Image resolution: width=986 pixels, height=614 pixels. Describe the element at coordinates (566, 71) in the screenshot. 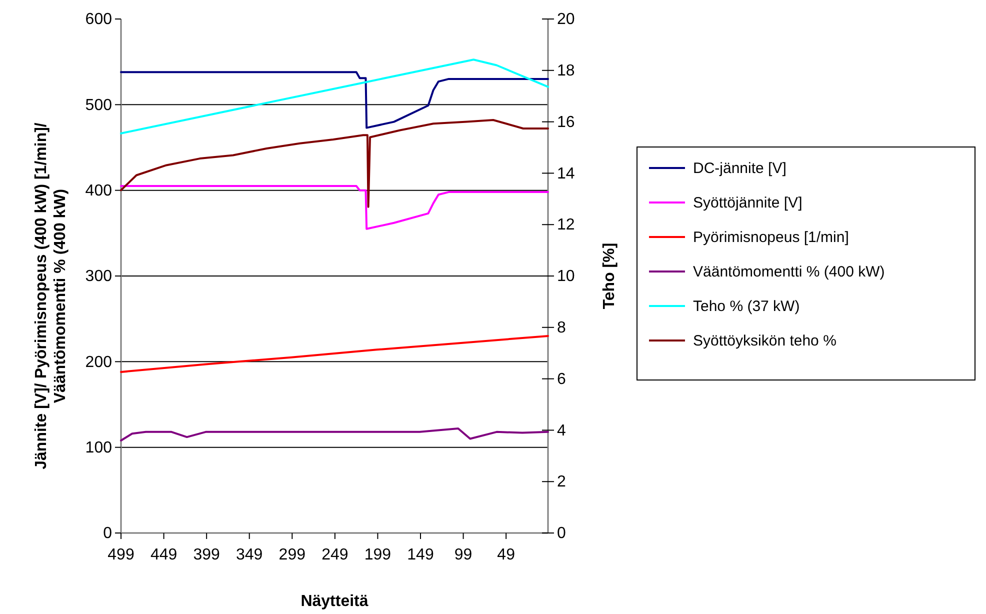

I see `y2-tick-label: 18` at that location.